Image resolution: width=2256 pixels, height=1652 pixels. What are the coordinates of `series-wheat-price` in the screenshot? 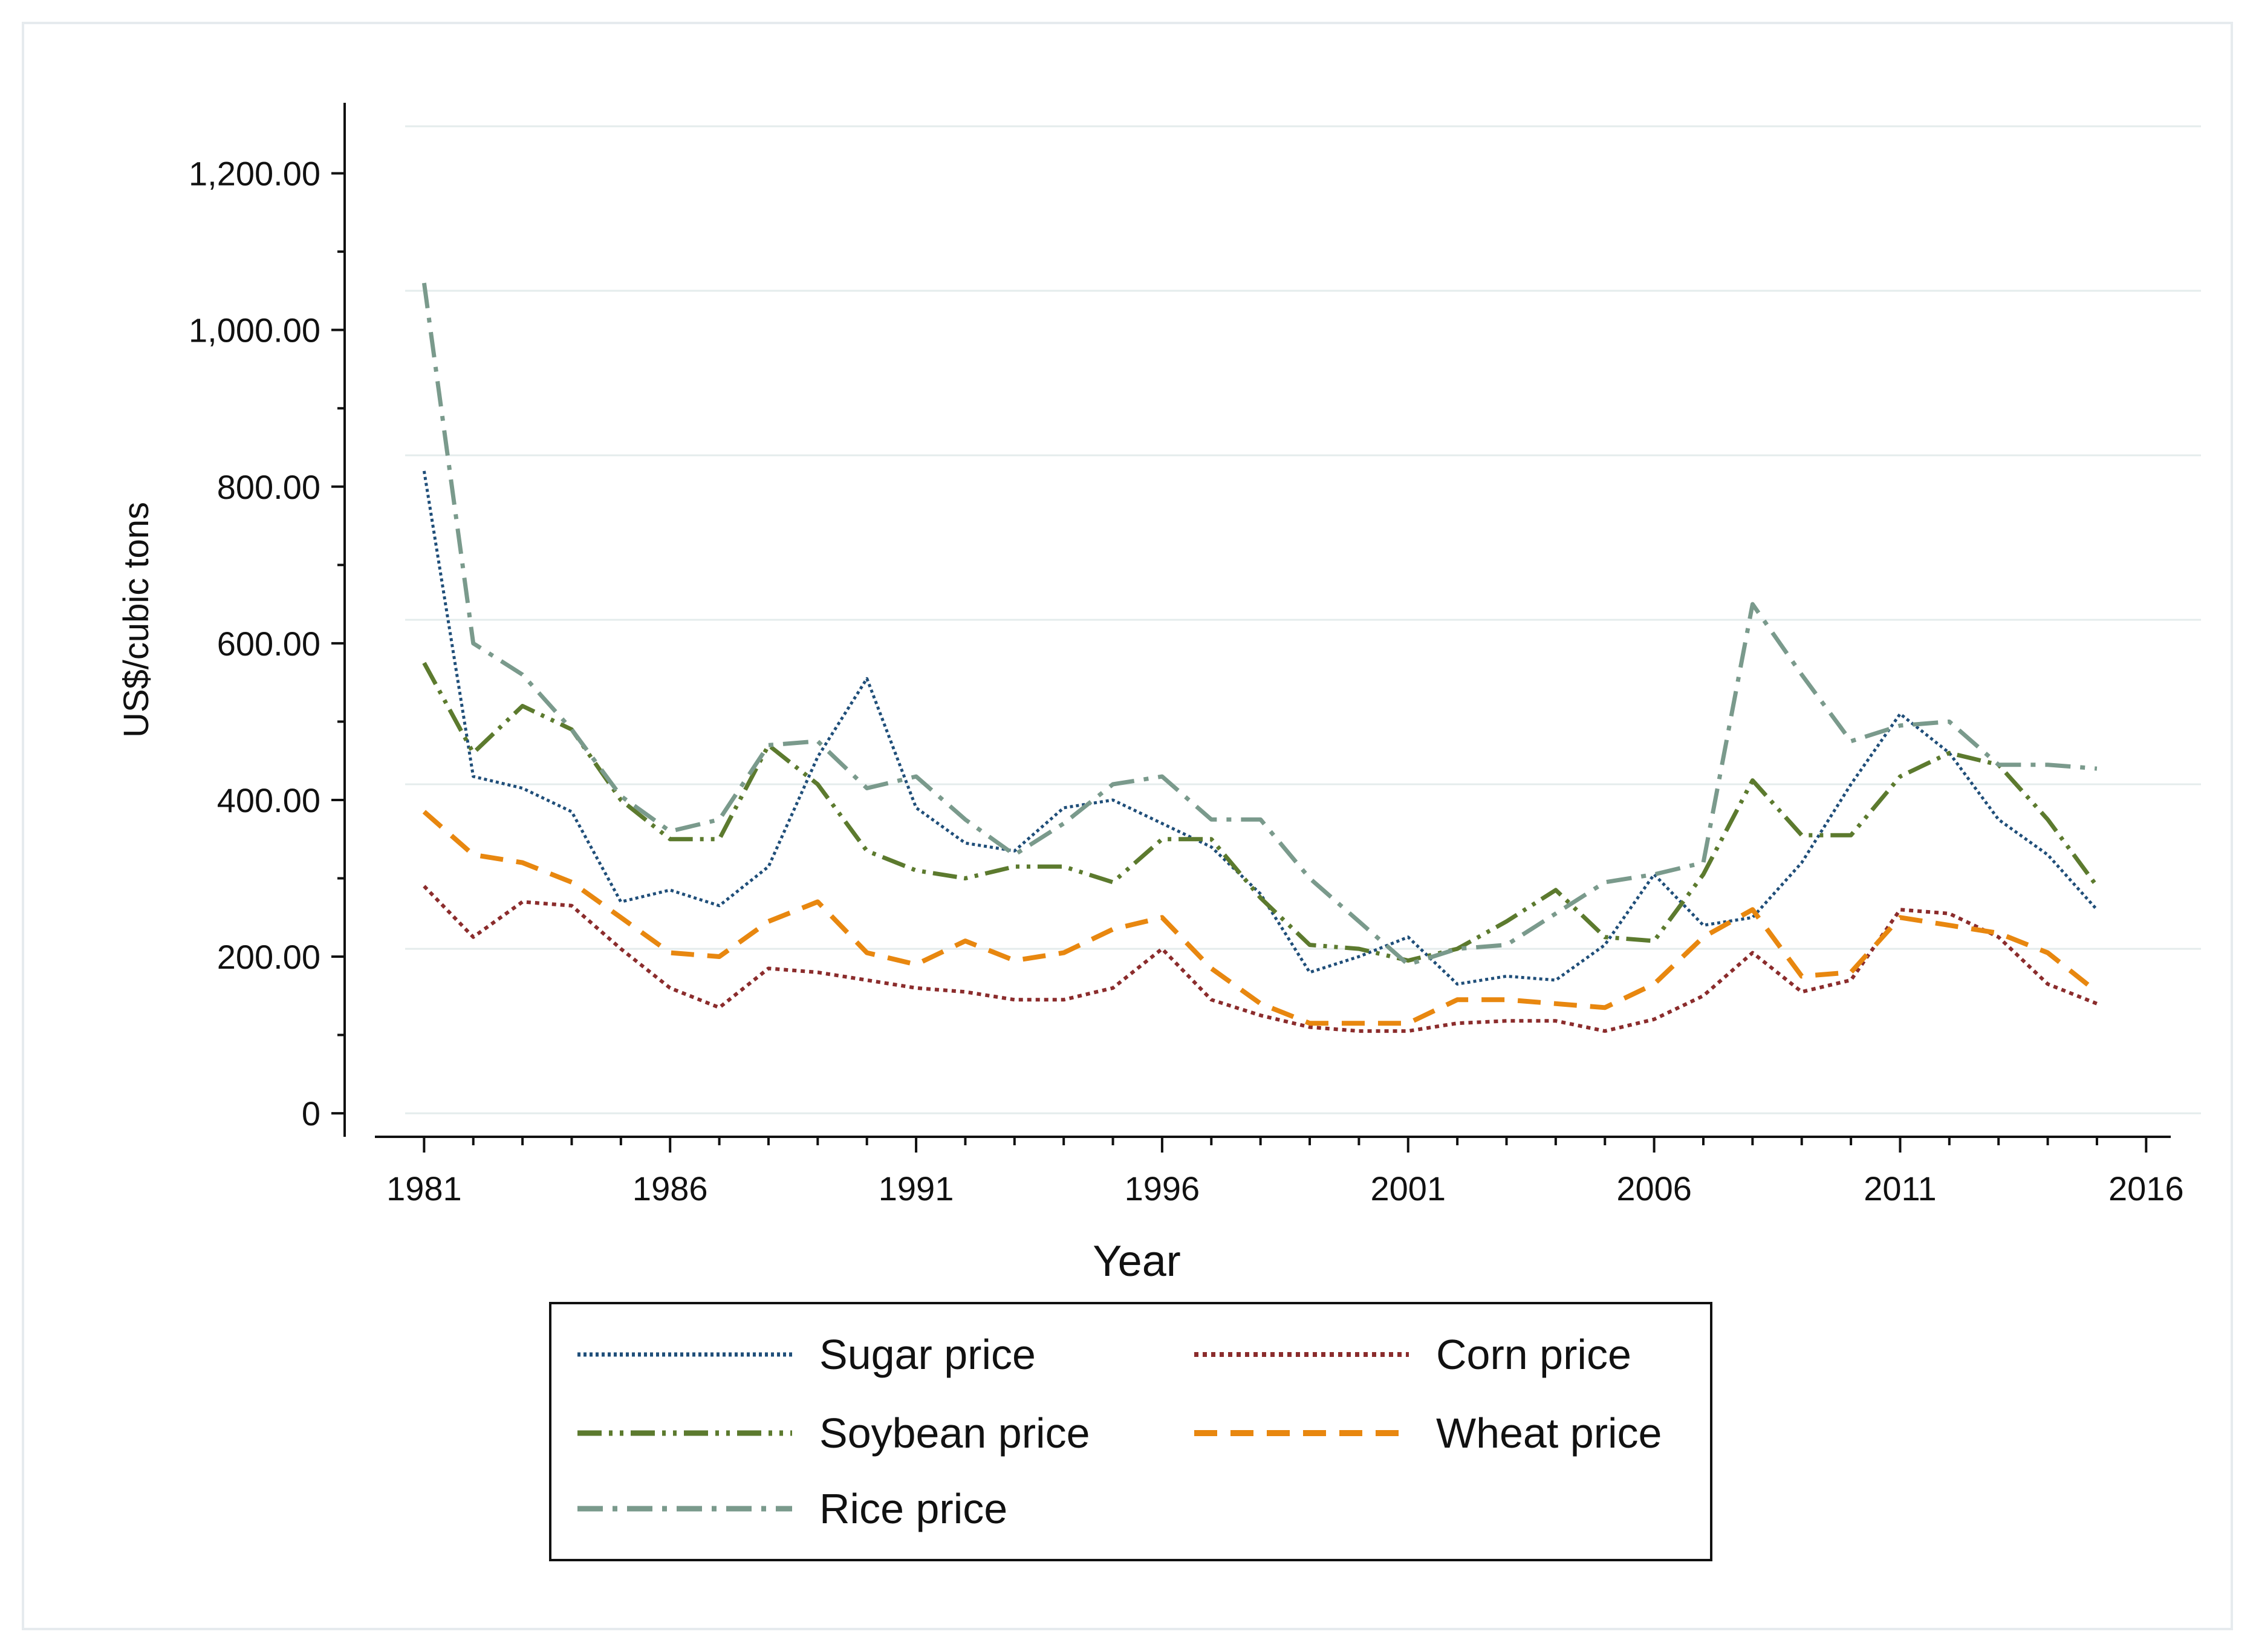 It's located at (1260, 918).